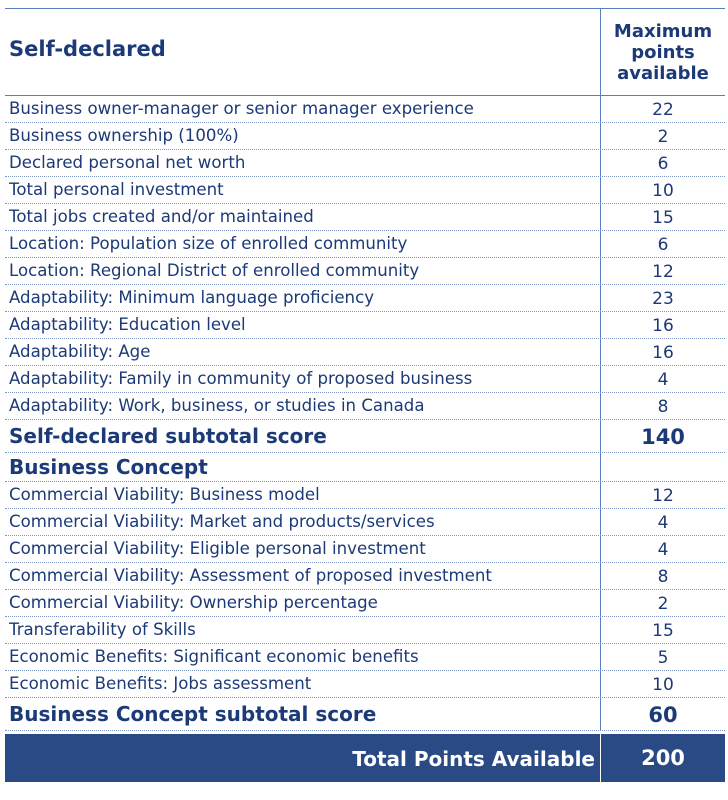  What do you see at coordinates (365, 217) in the screenshot?
I see `table-row: Total jobs created and/or maintained 15` at bounding box center [365, 217].